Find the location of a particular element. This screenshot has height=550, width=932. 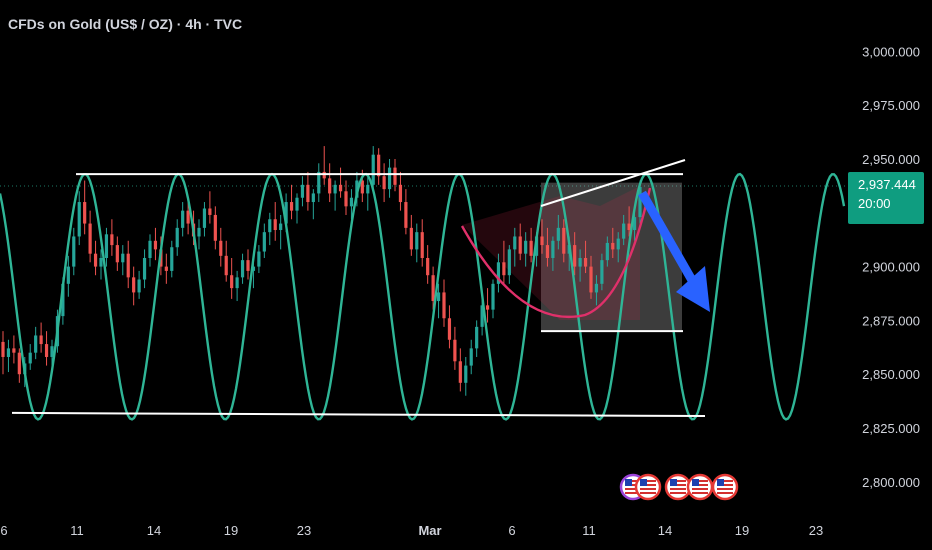

y-tick-label: 2,950.000 is located at coordinates (891, 159).